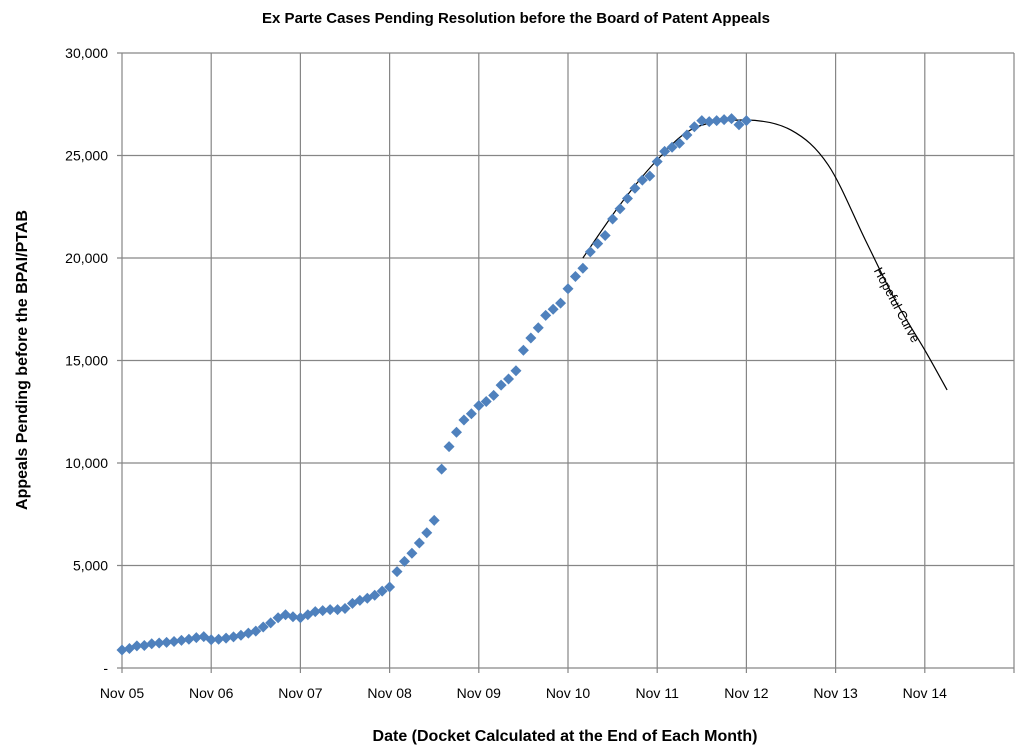 This screenshot has height=756, width=1018. I want to click on x-tick-label: Nov 13, so click(835, 693).